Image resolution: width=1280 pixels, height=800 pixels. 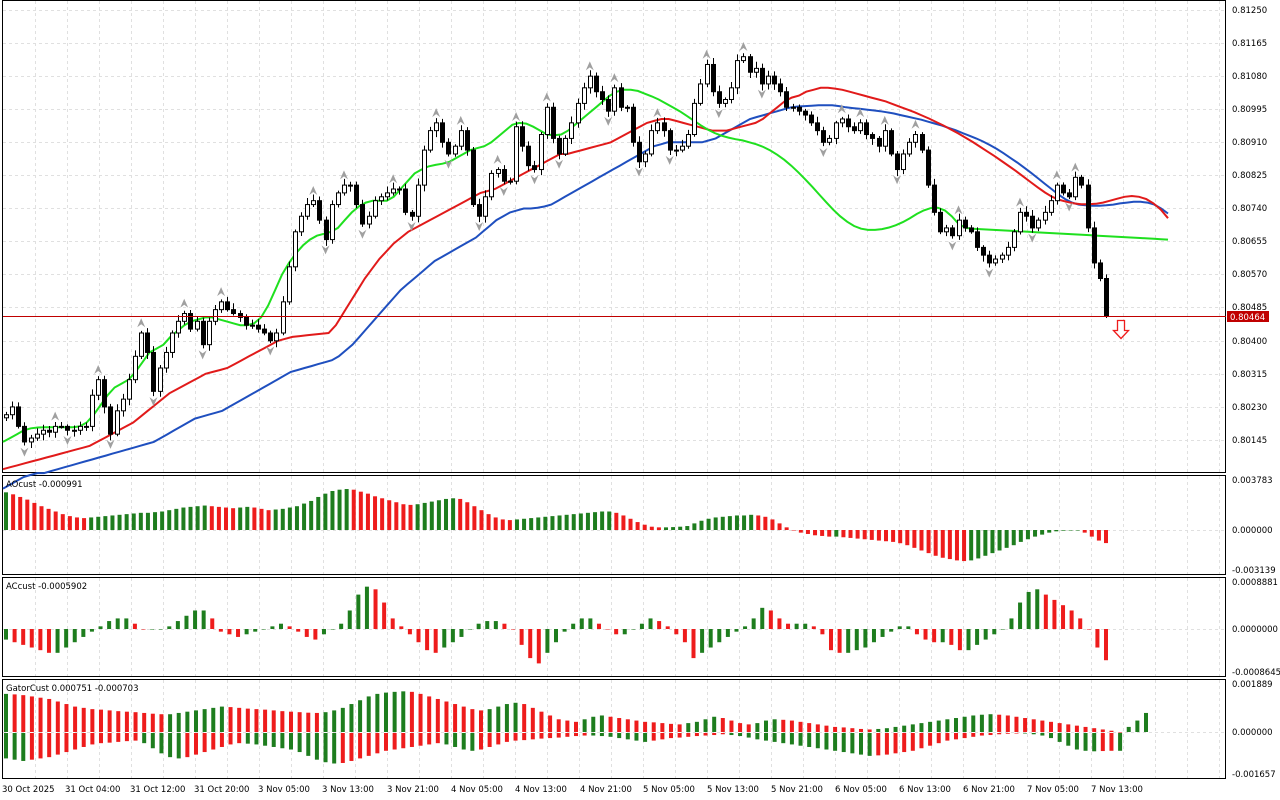 I want to click on y-tick-label: 0.80145, so click(x=1249, y=441).